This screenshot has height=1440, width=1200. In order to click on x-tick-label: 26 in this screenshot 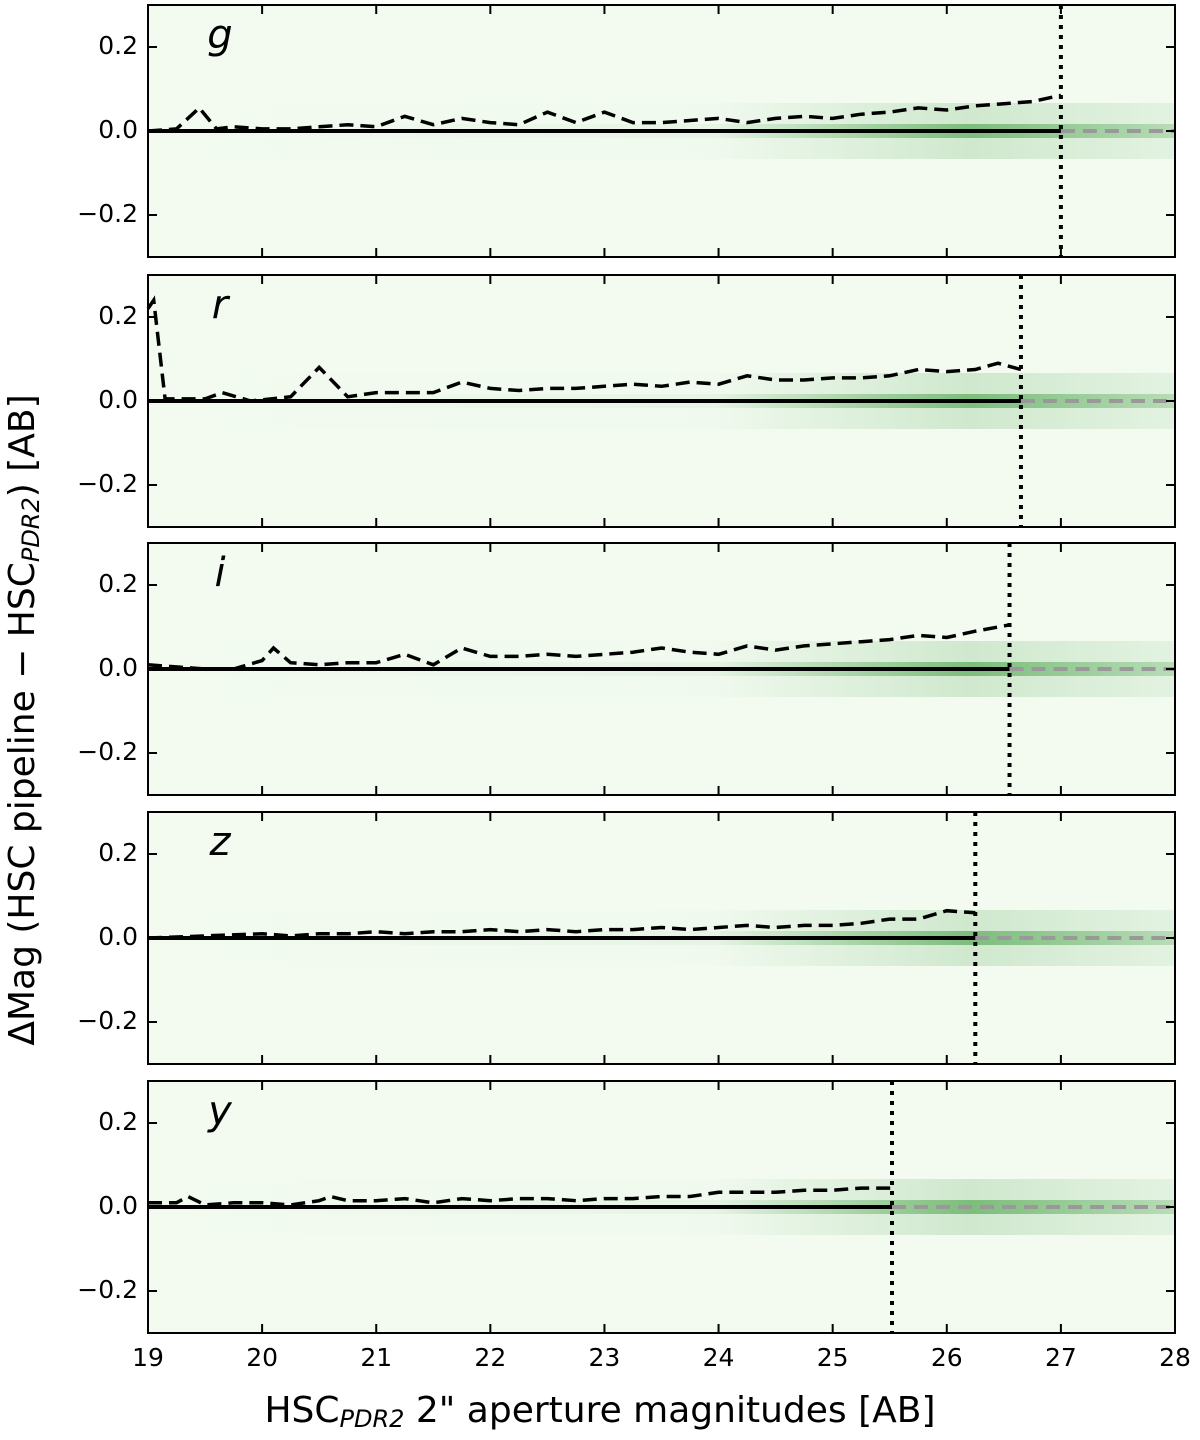, I will do `click(947, 1357)`.